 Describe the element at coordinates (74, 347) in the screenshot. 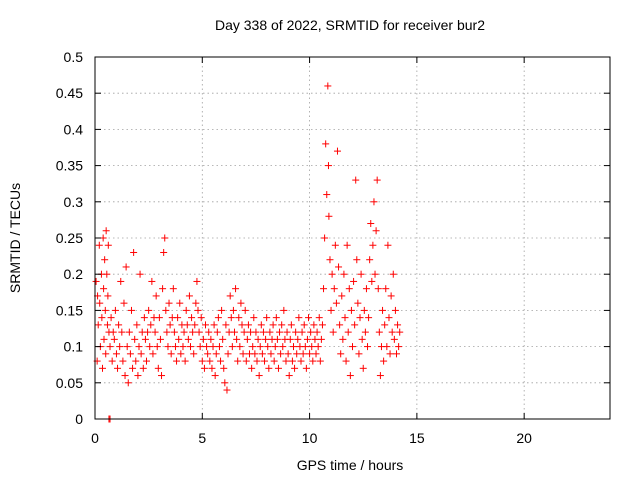

I see `y-tick-label: 0.1` at that location.